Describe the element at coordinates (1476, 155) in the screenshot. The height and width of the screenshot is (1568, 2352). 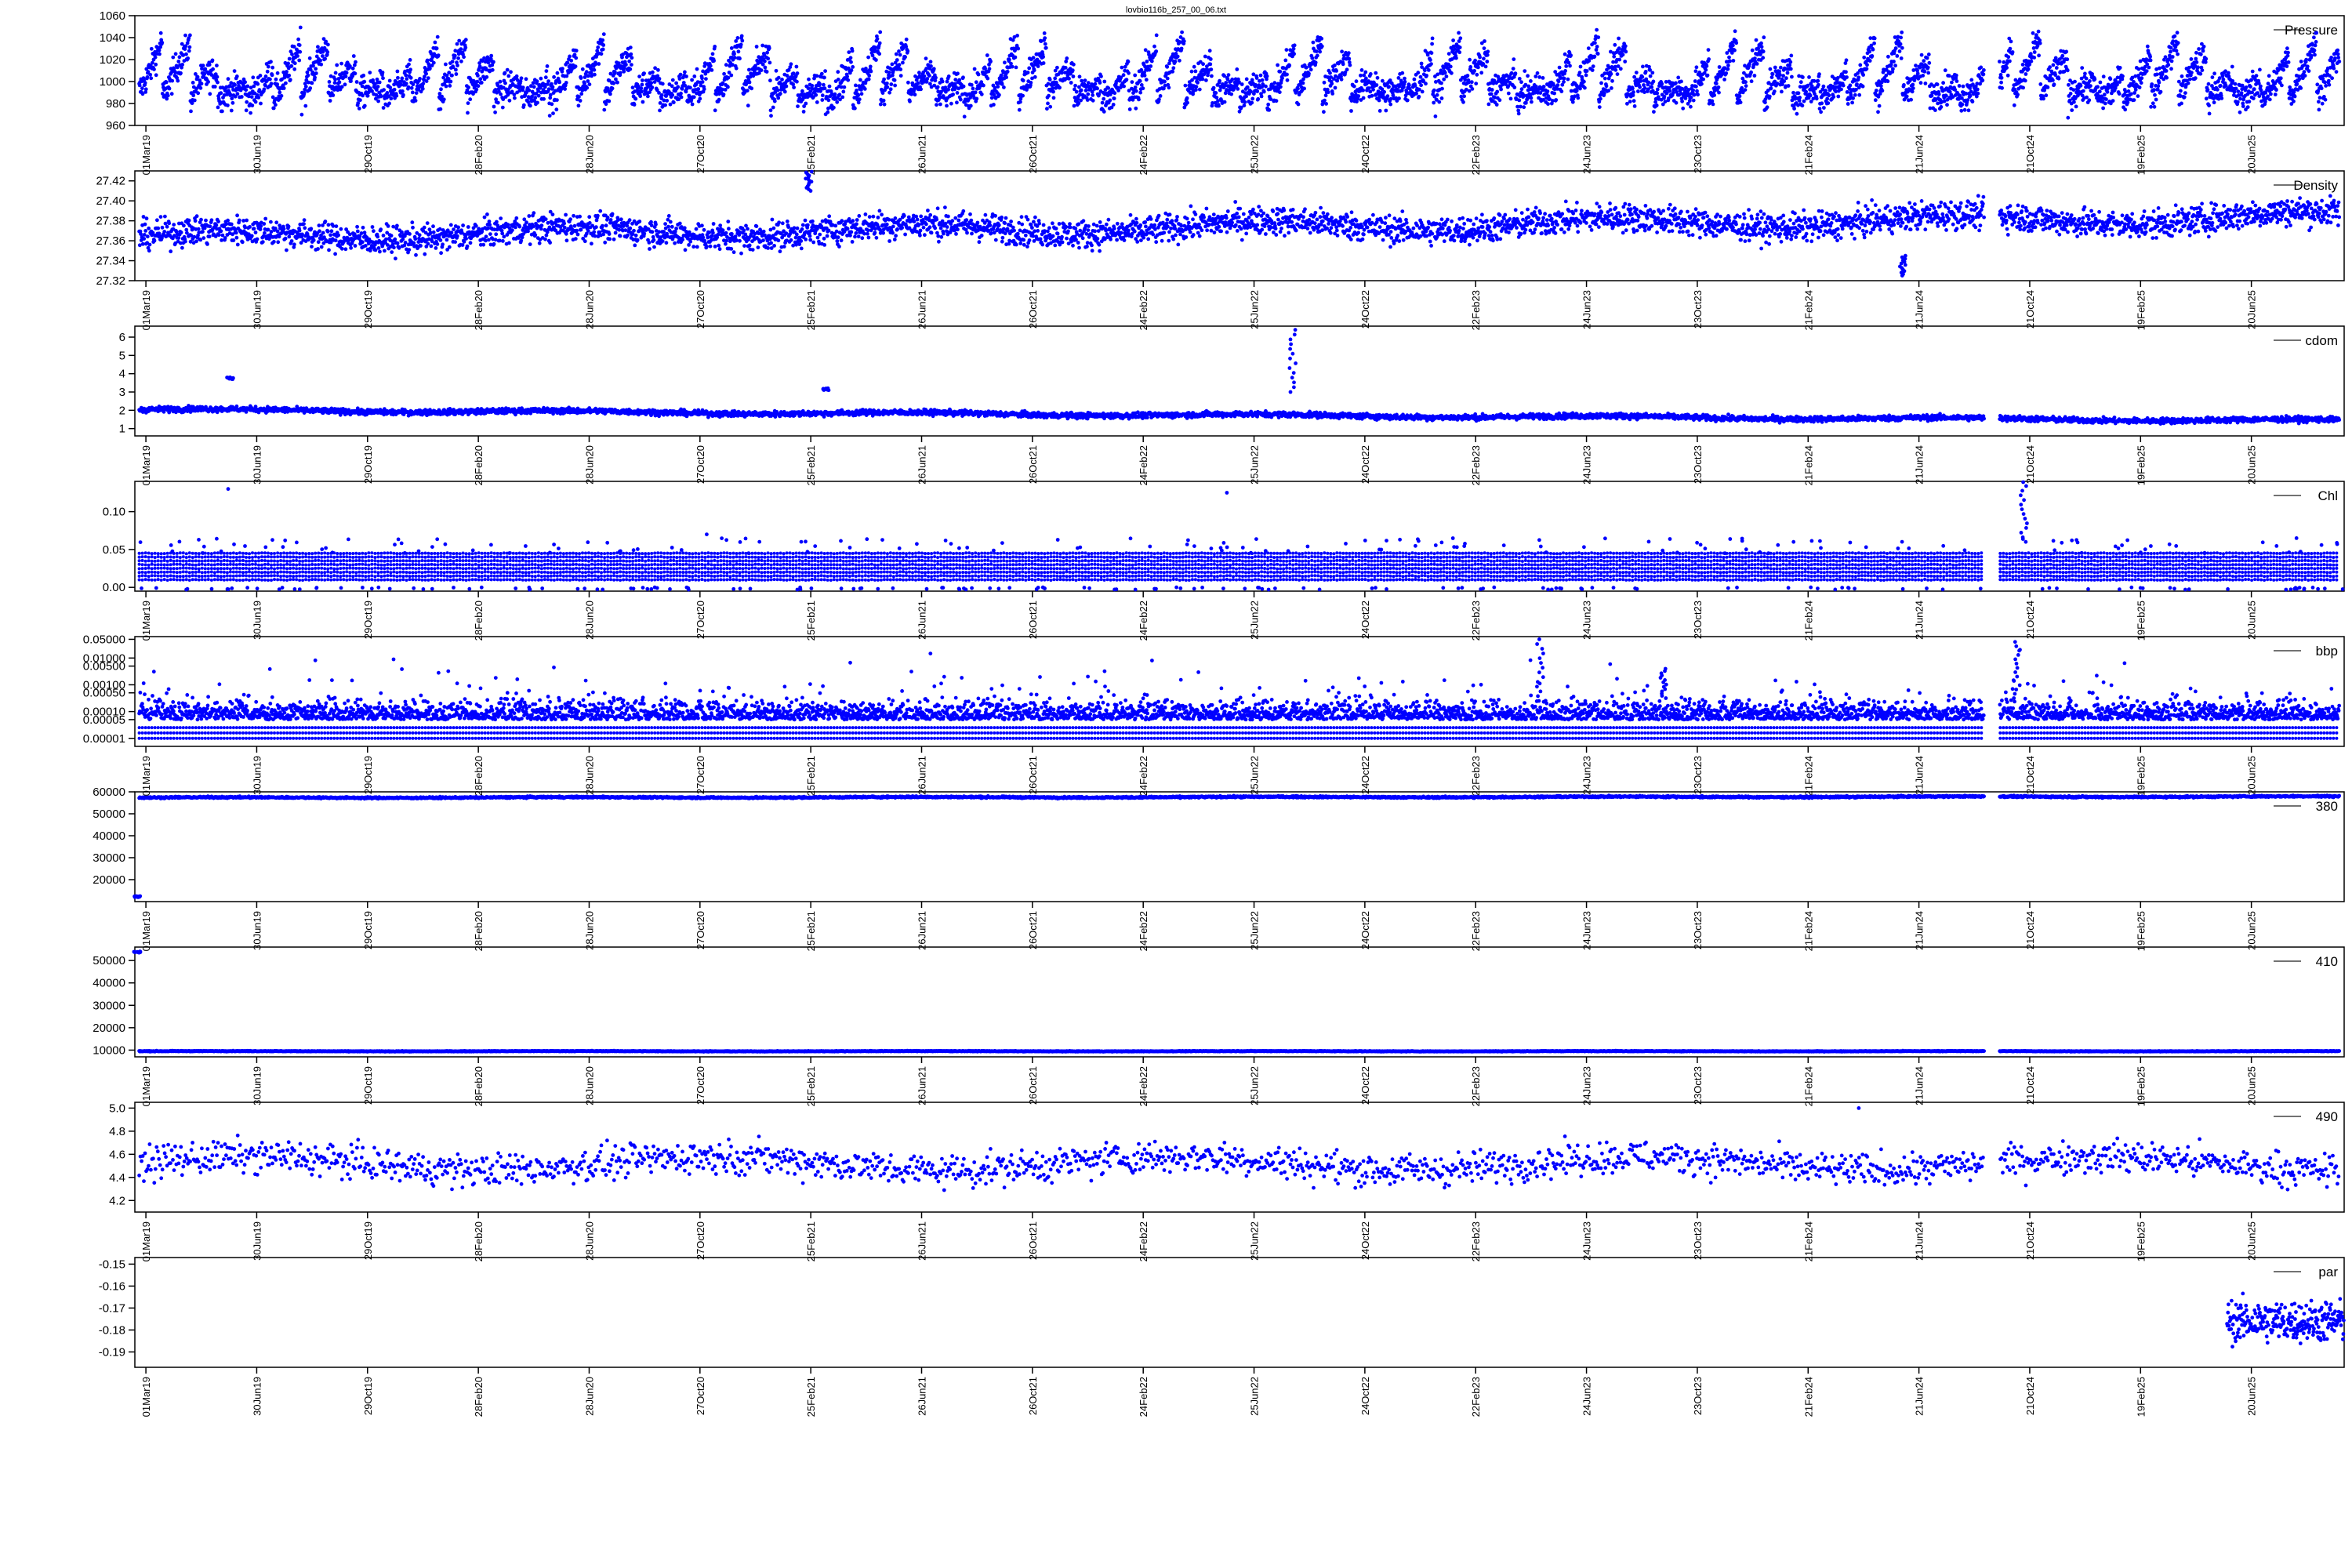
I see `x-tick-label: 22Feb23` at that location.